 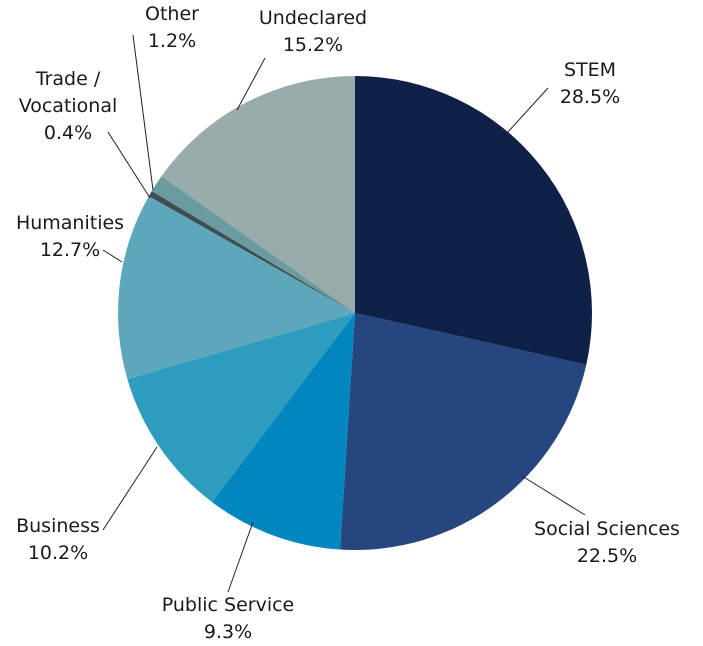 I want to click on category-name: Trade / Vocational, so click(x=68, y=92).